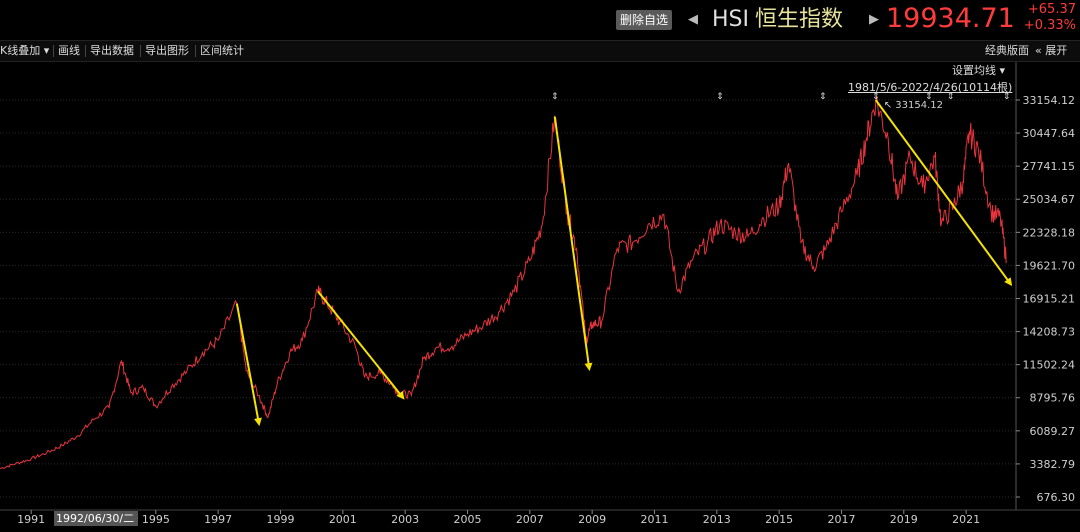 Image resolution: width=1080 pixels, height=532 pixels. I want to click on y-tick-label: 27741.15, so click(1049, 166).